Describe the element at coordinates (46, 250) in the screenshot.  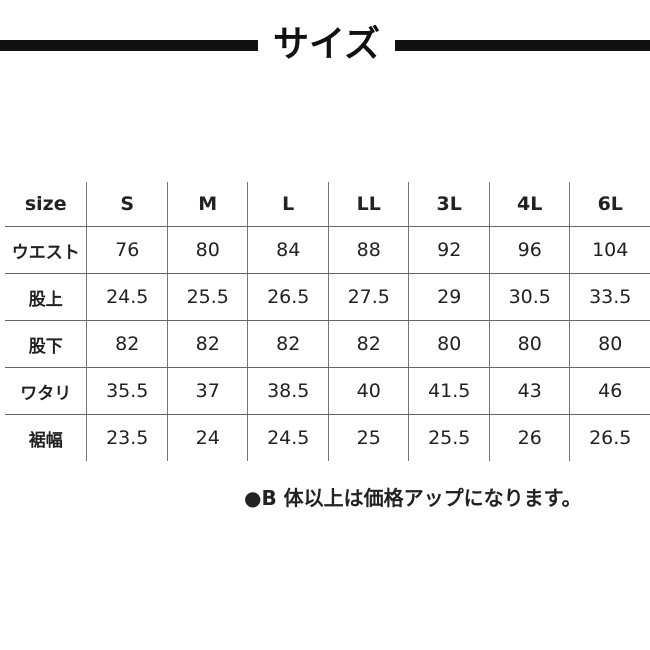
I see `row-label: ウエスト` at that location.